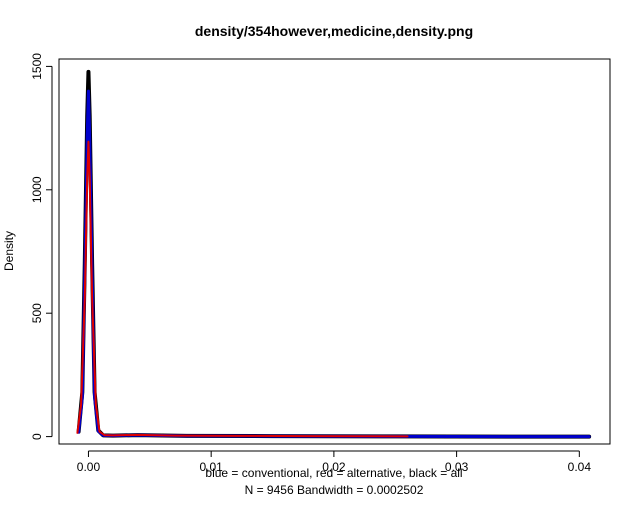  Describe the element at coordinates (37, 189) in the screenshot. I see `y-tick-label: 1000` at that location.